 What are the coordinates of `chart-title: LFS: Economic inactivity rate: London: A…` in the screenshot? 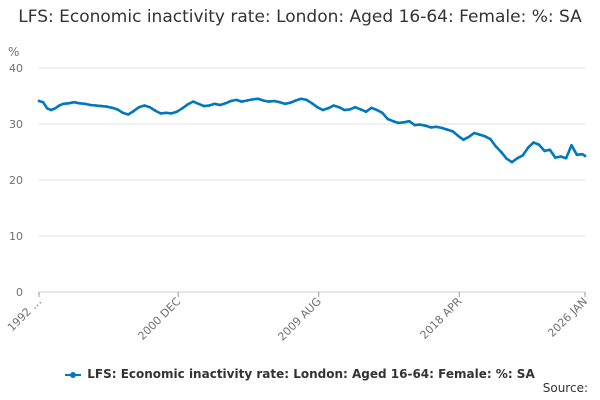 It's located at (300, 17).